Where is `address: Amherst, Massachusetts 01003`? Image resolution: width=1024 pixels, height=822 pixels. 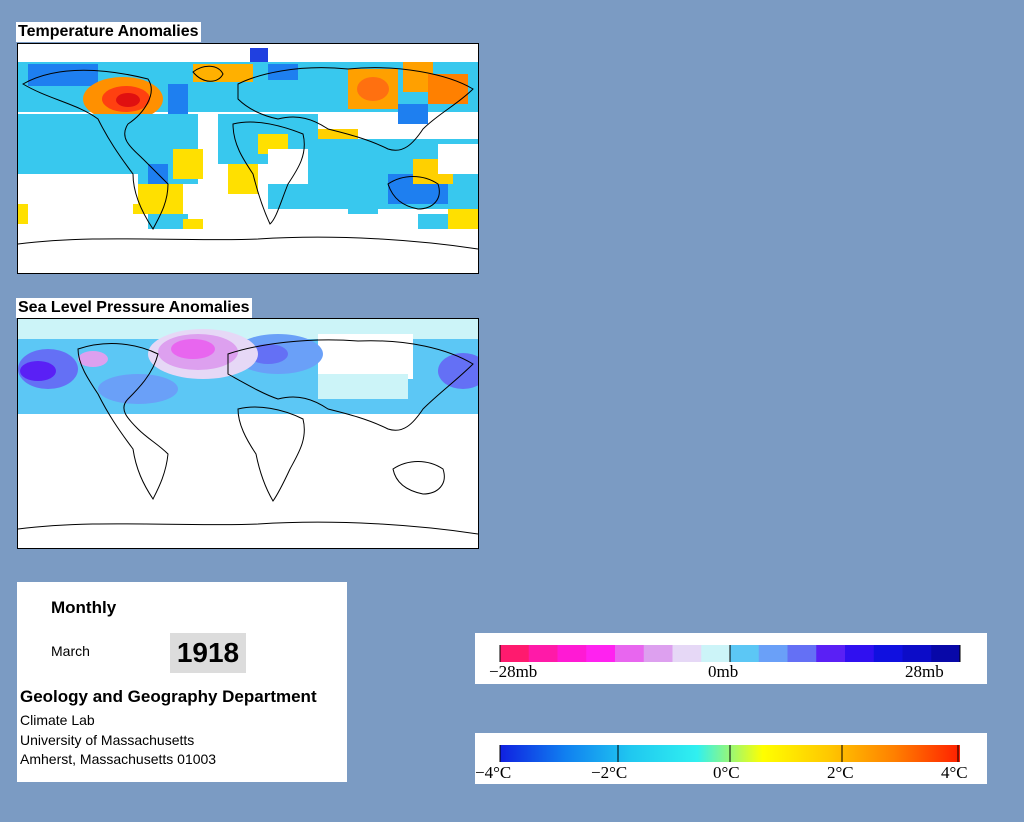 address: Amherst, Massachusetts 01003 is located at coordinates (118, 759).